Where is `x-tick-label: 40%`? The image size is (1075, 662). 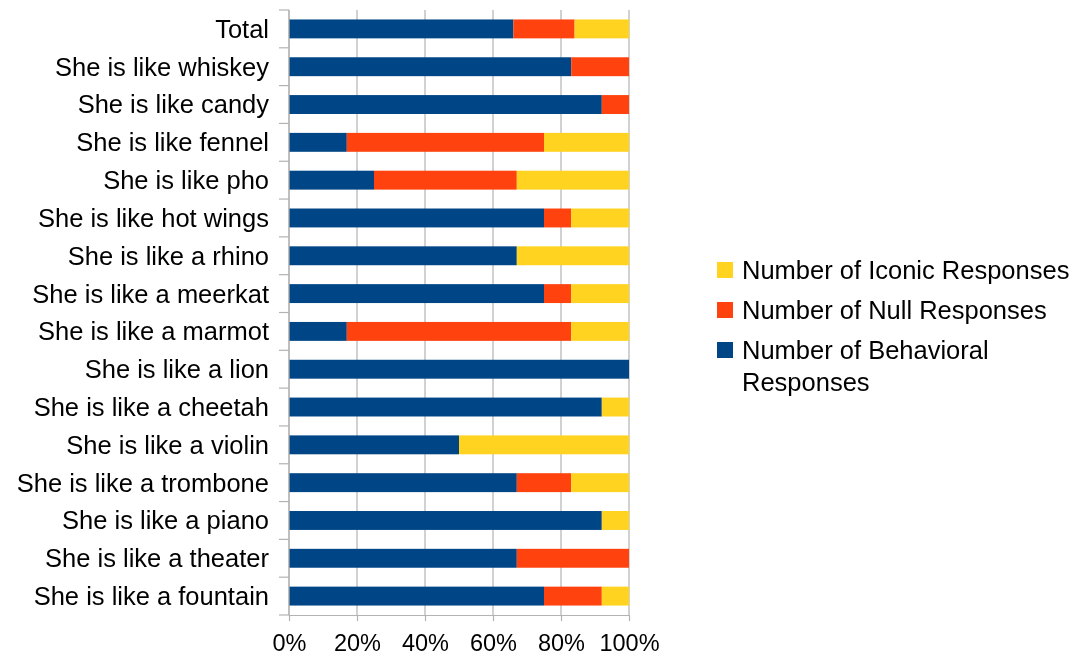 x-tick-label: 40% is located at coordinates (425, 642).